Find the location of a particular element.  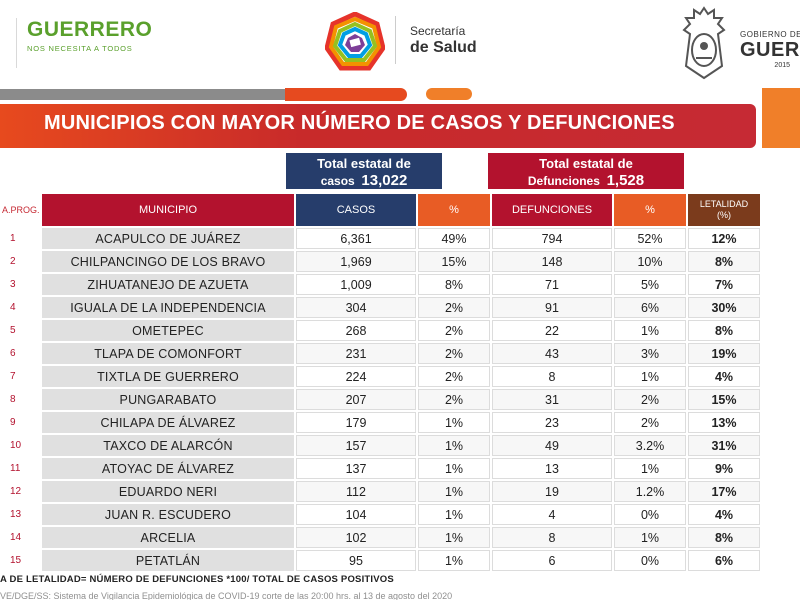

total-deaths-value: 1,528 is located at coordinates (625, 180).